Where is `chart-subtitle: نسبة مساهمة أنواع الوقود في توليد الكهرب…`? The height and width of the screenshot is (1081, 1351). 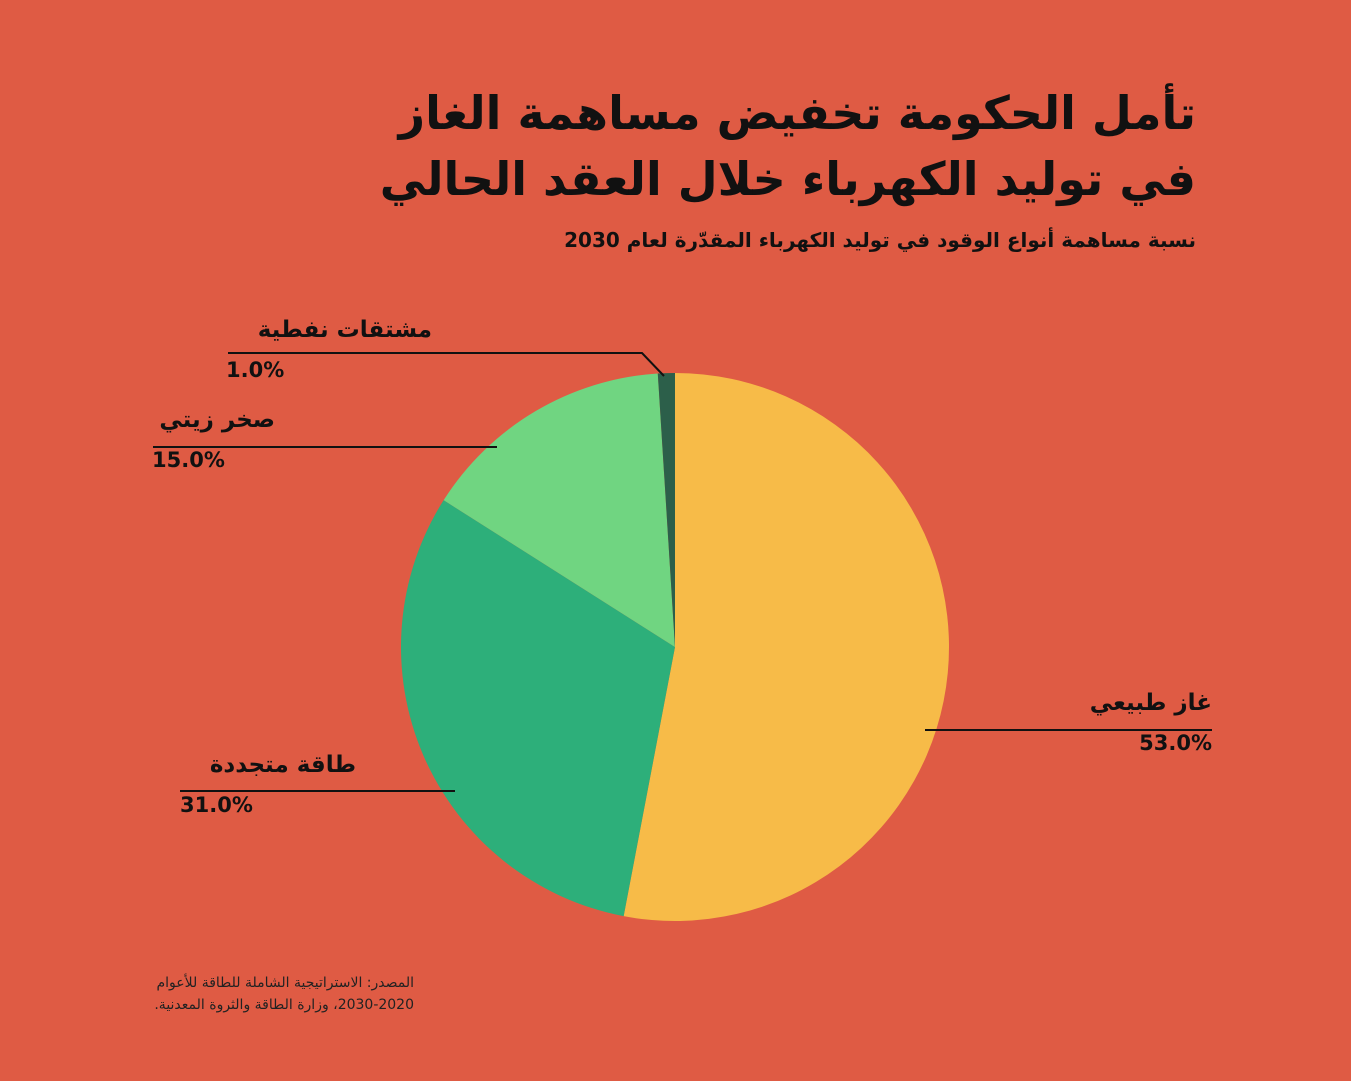 chart-subtitle: نسبة مساهمة أنواع الوقود في توليد الكهرب… is located at coordinates (880, 240).